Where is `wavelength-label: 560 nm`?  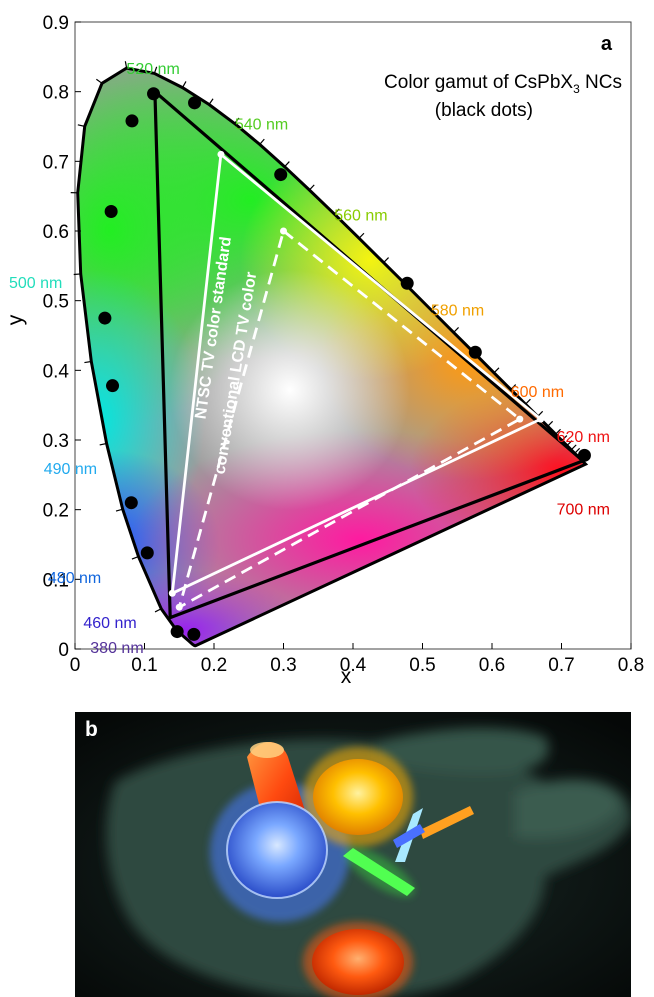
wavelength-label: 560 nm is located at coordinates (360, 215).